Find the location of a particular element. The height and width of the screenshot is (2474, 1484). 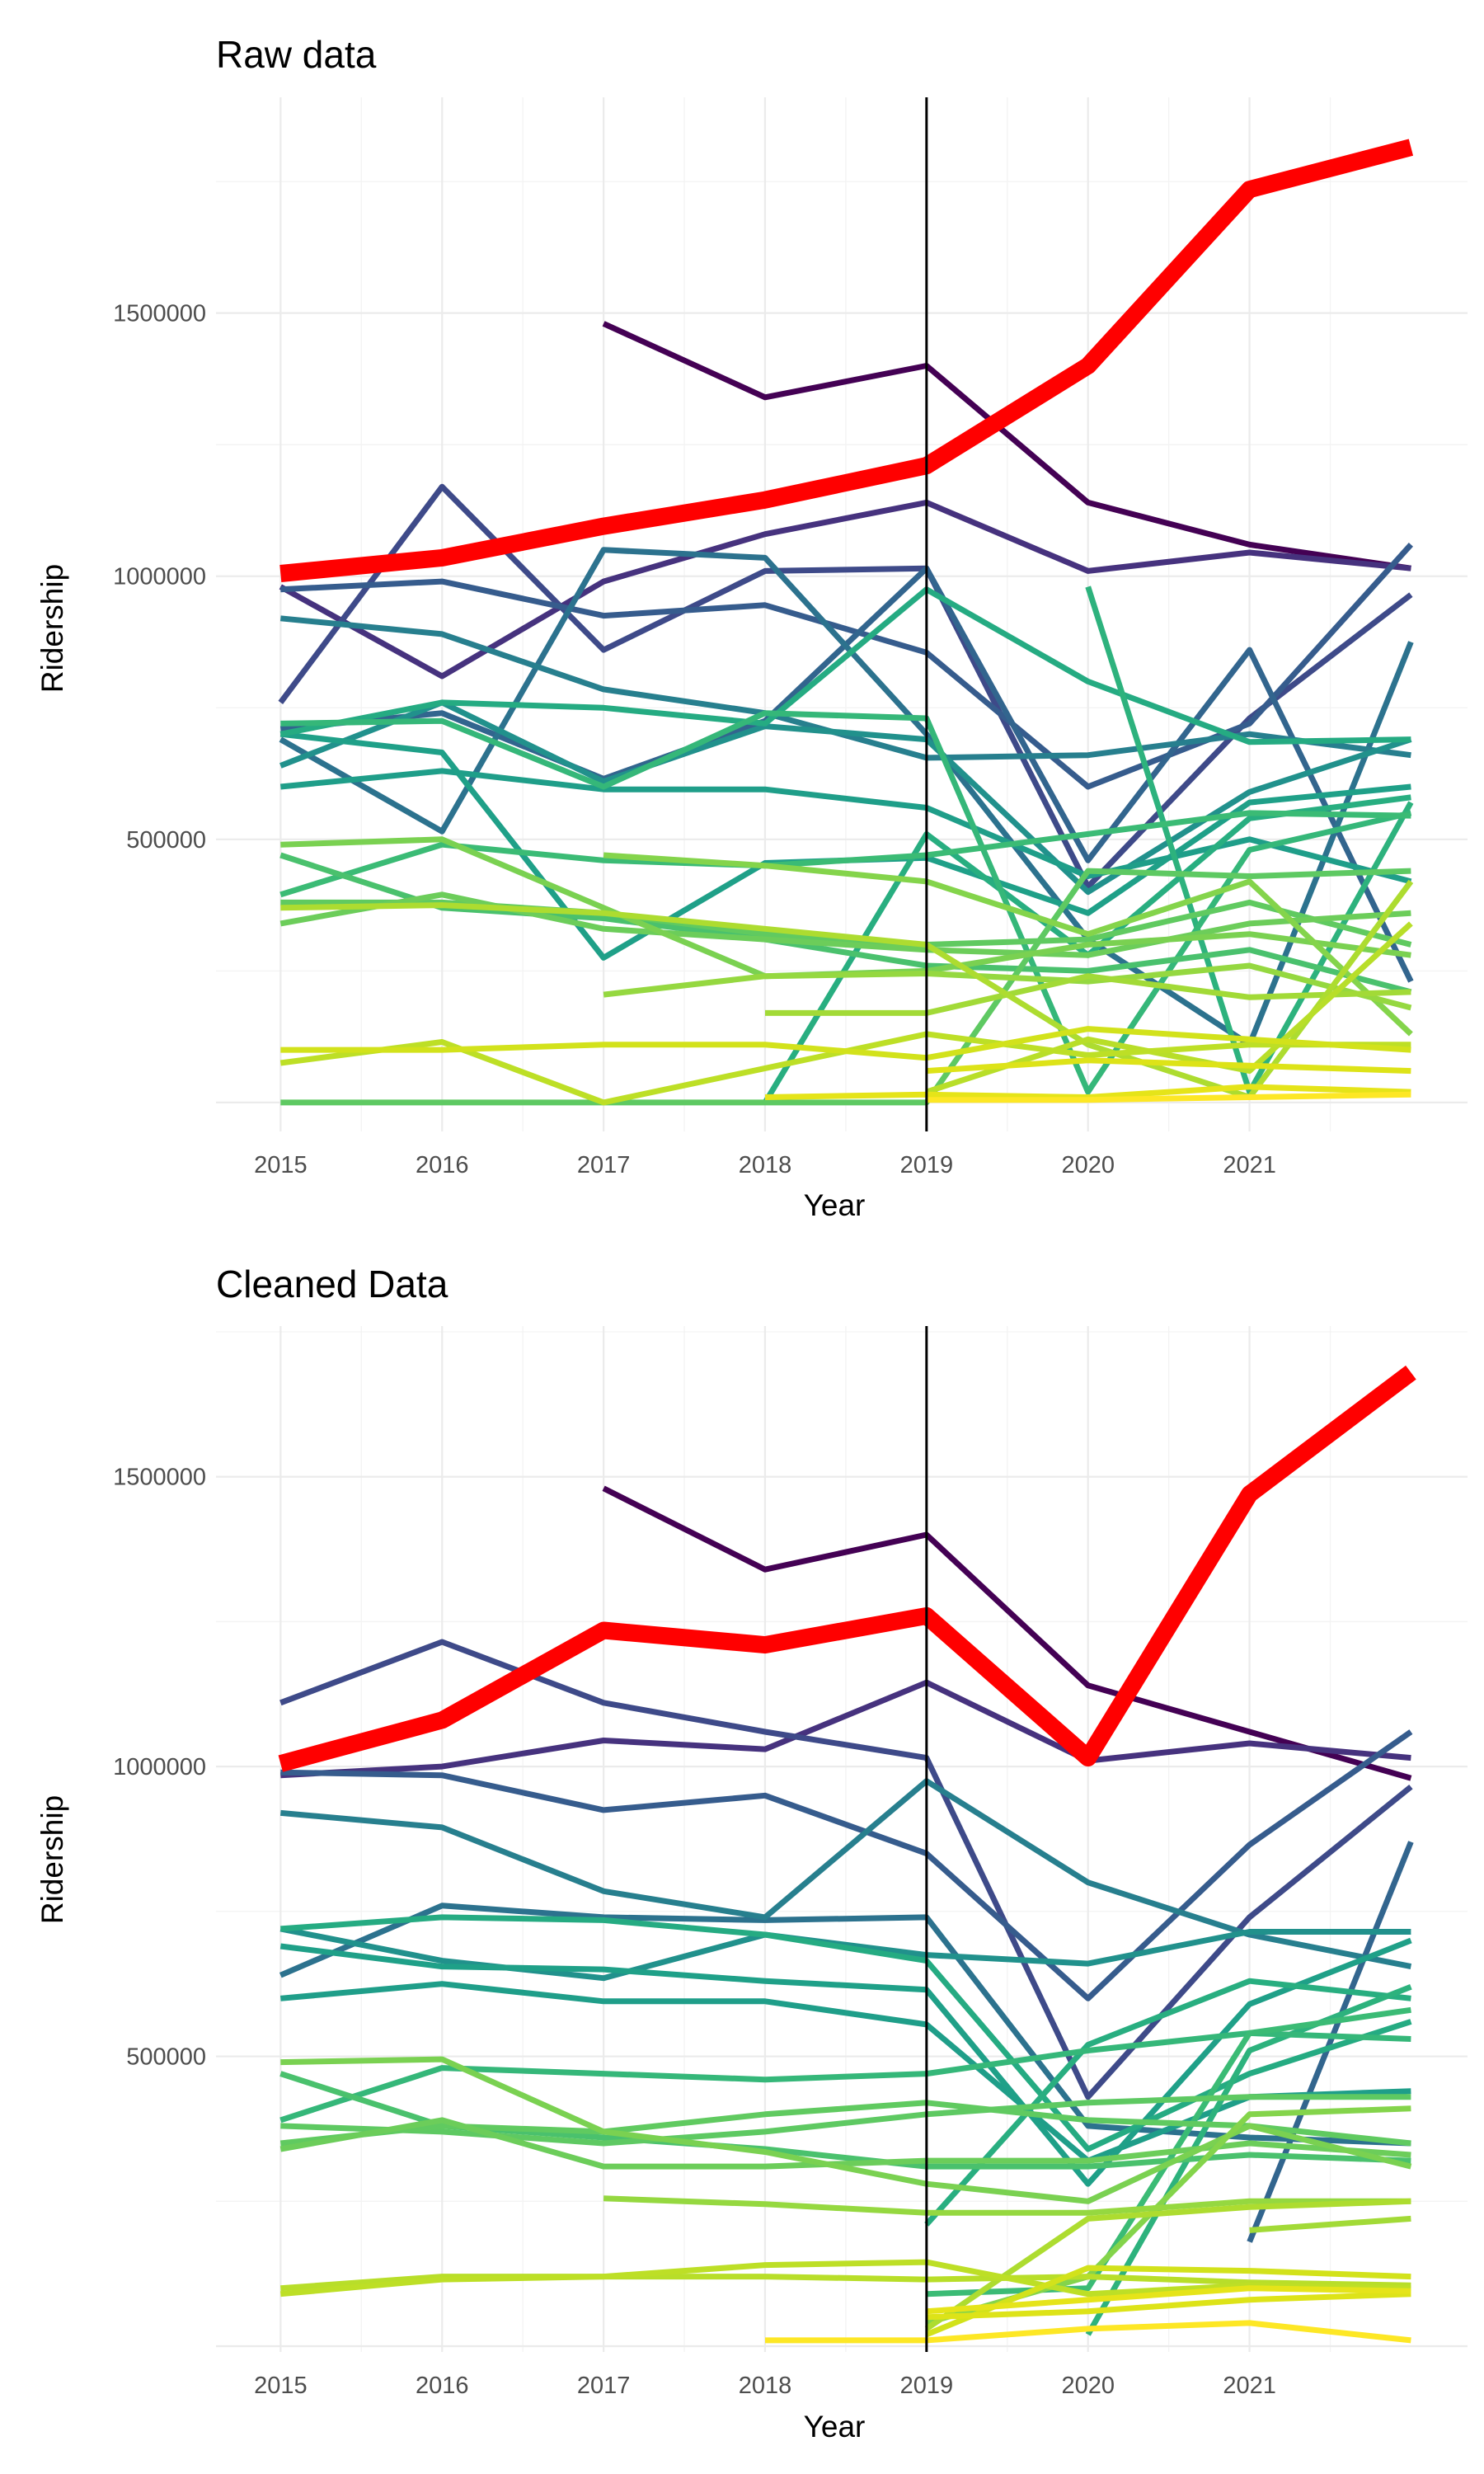

cleaned-y-tick-label: 1000000 is located at coordinates (159, 1767).